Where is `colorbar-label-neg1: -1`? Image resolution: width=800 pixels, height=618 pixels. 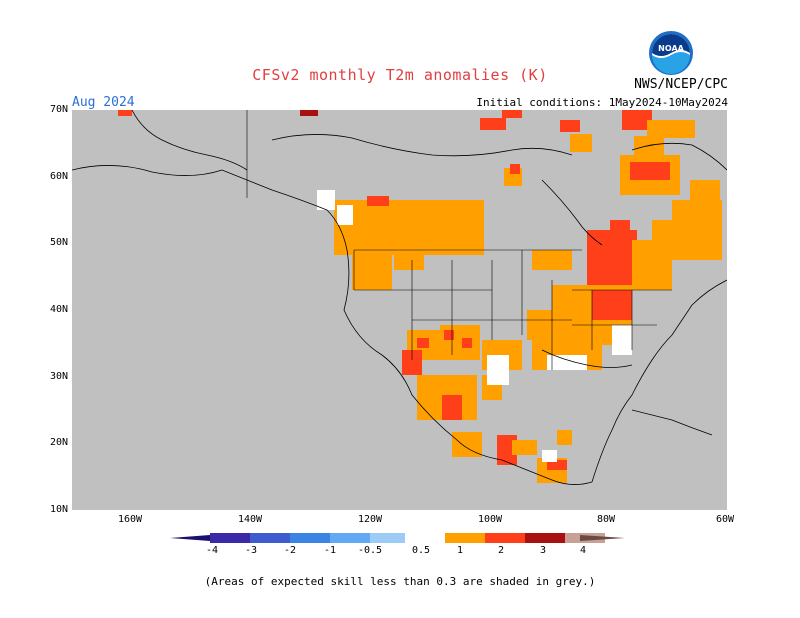
colorbar-label-neg1: -1 is located at coordinates (330, 550).